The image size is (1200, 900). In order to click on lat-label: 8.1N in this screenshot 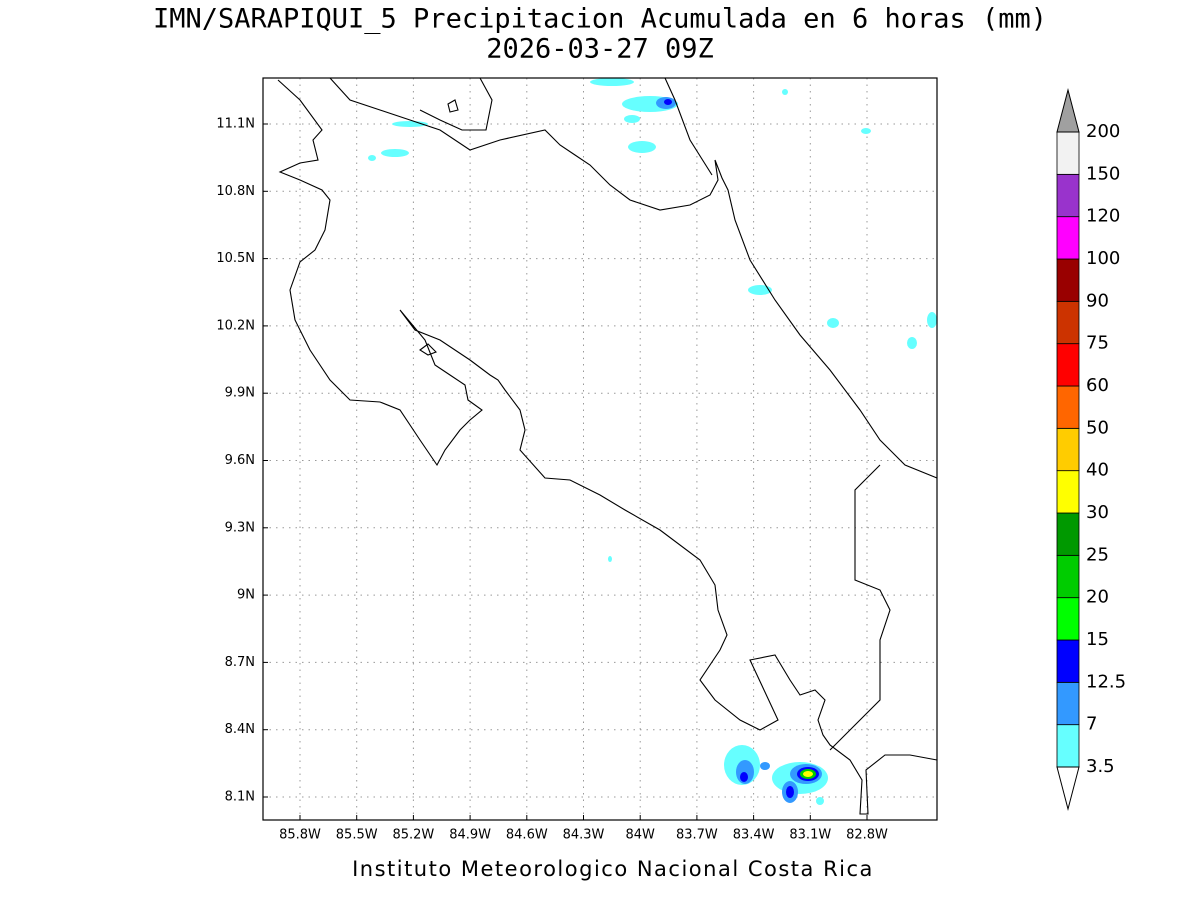, I will do `click(240, 797)`.